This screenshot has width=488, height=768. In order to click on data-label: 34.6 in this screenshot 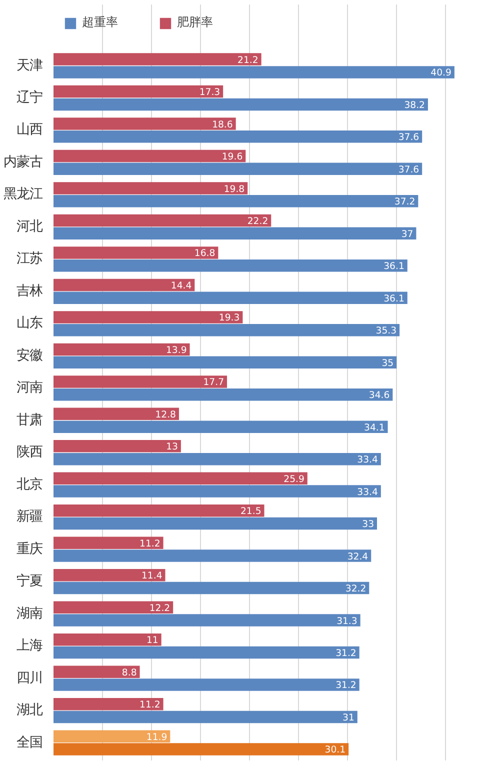, I will do `click(379, 396)`.